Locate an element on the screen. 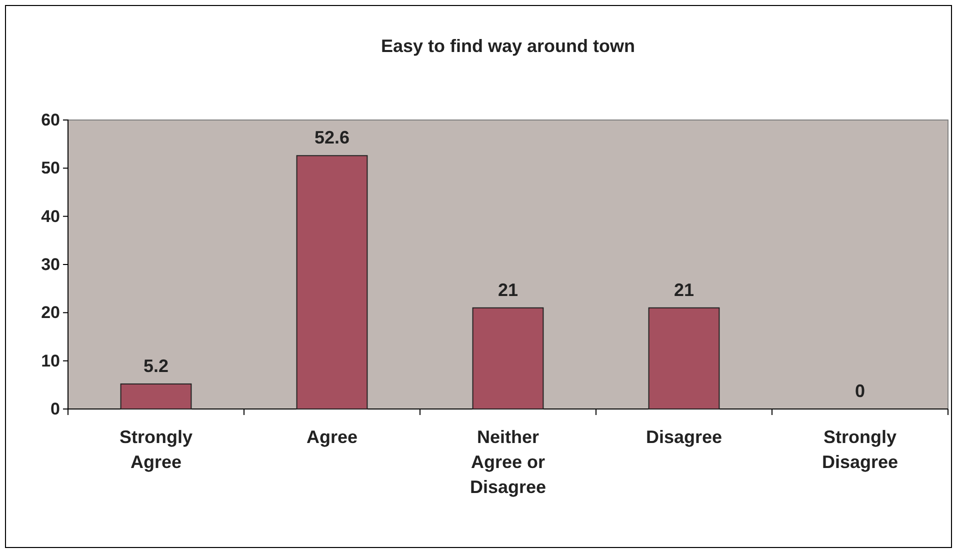  y-tick-label: 30 is located at coordinates (50, 264).